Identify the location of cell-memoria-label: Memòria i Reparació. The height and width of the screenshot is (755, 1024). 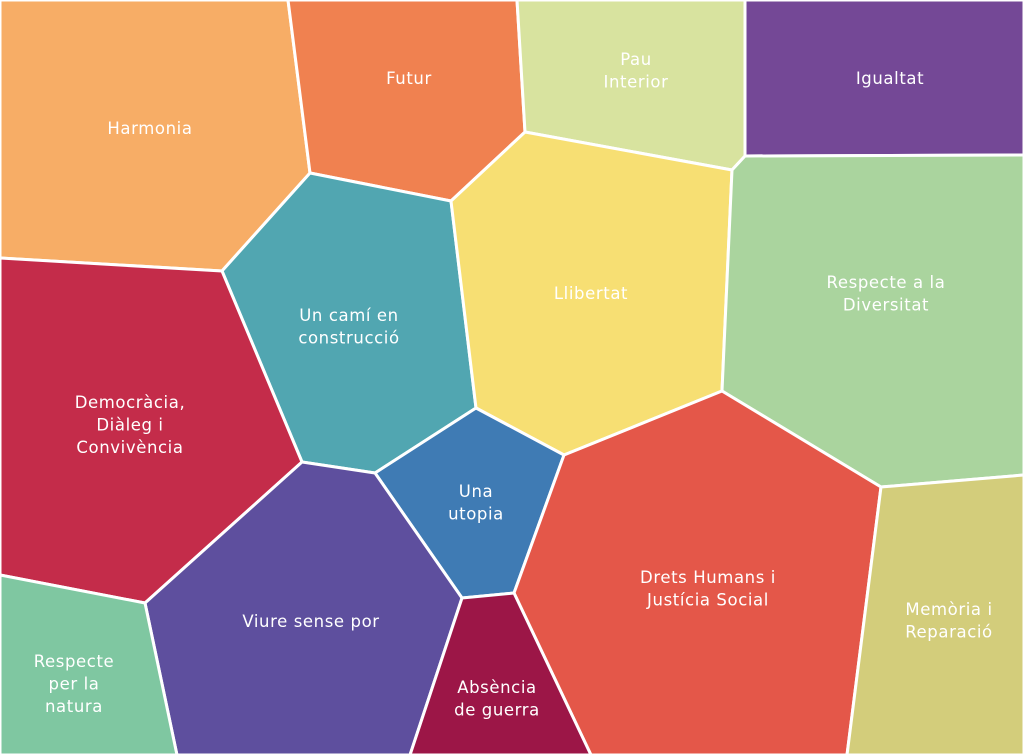
(949, 621).